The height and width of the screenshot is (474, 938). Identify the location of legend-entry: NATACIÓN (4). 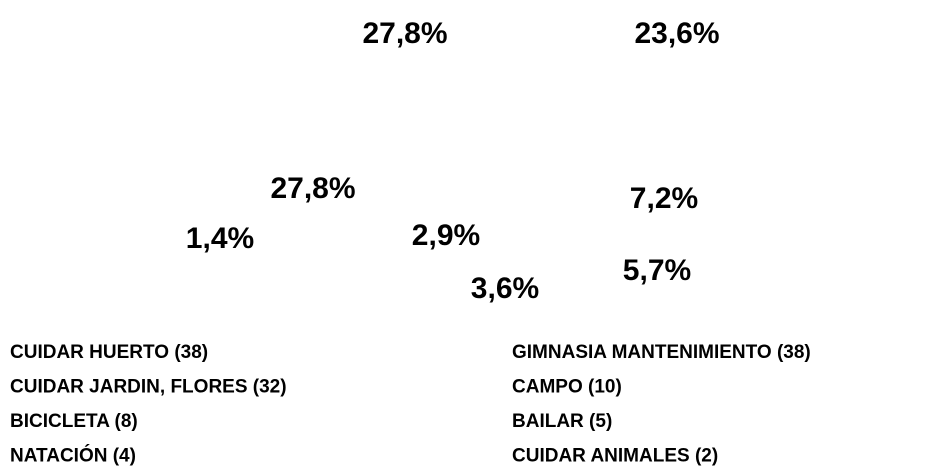
(73, 456).